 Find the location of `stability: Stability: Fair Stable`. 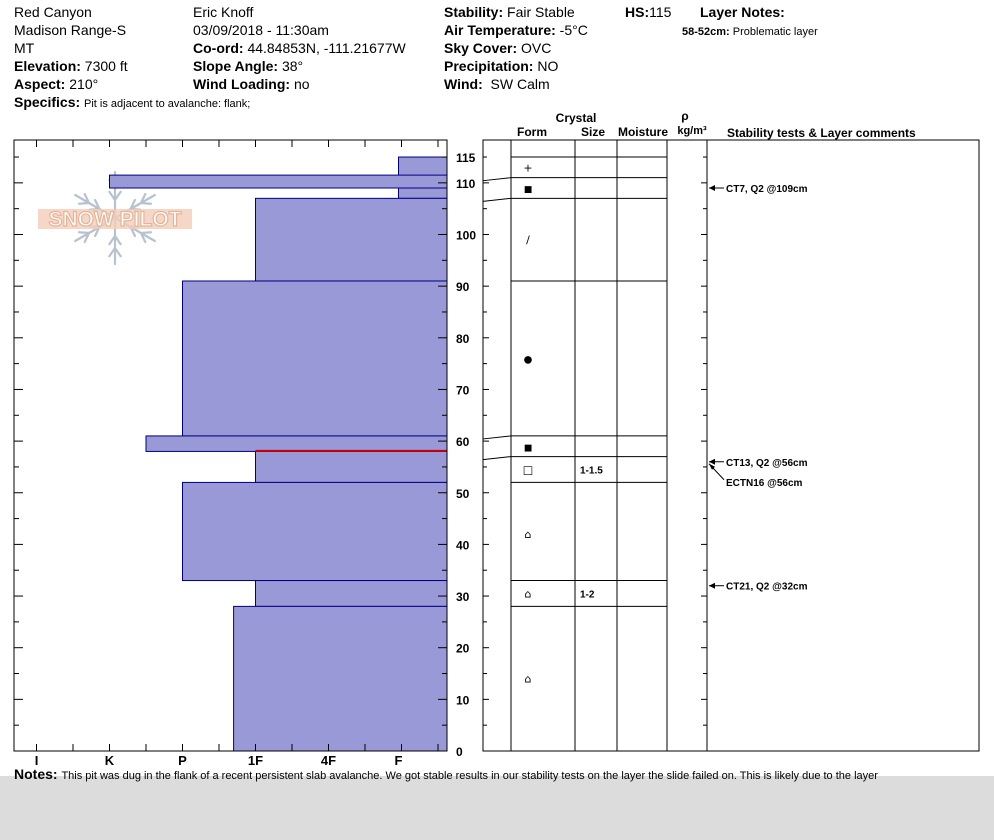

stability: Stability: Fair Stable is located at coordinates (509, 12).